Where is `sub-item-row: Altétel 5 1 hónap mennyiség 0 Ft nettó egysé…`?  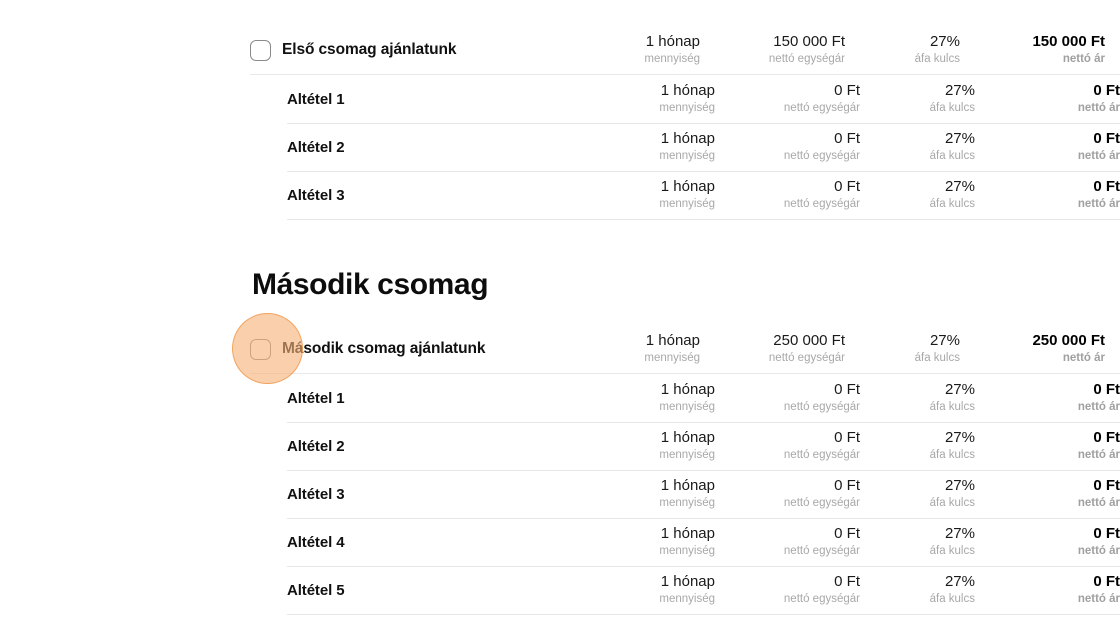
sub-item-row: Altétel 5 1 hónap mennyiség 0 Ft nettó egysé… is located at coordinates (703, 590).